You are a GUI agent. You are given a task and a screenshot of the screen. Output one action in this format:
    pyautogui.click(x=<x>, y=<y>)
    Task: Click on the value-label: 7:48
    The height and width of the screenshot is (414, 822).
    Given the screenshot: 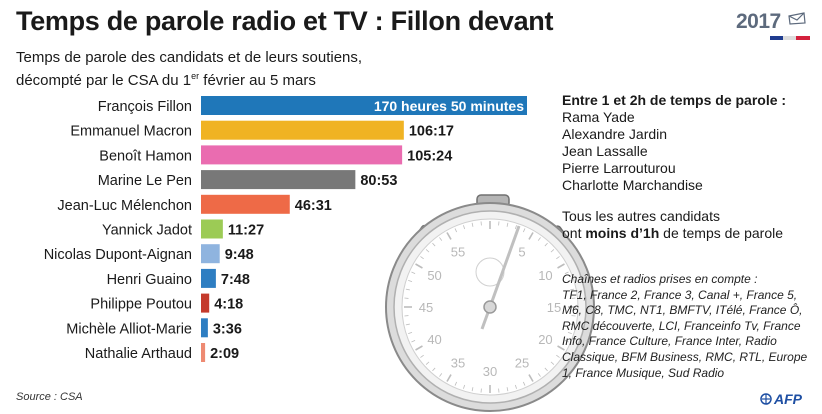 What is the action you would take?
    pyautogui.click(x=235, y=280)
    